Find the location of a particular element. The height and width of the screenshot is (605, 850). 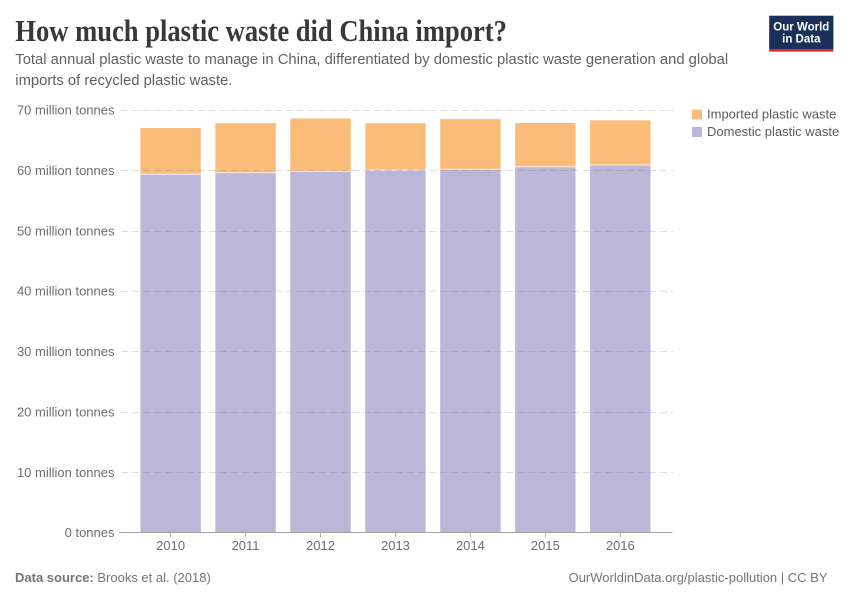

svg-text:Data source: Brooks et al. (20: Data source: Brooks et al. (2018) is located at coordinates (113, 577).